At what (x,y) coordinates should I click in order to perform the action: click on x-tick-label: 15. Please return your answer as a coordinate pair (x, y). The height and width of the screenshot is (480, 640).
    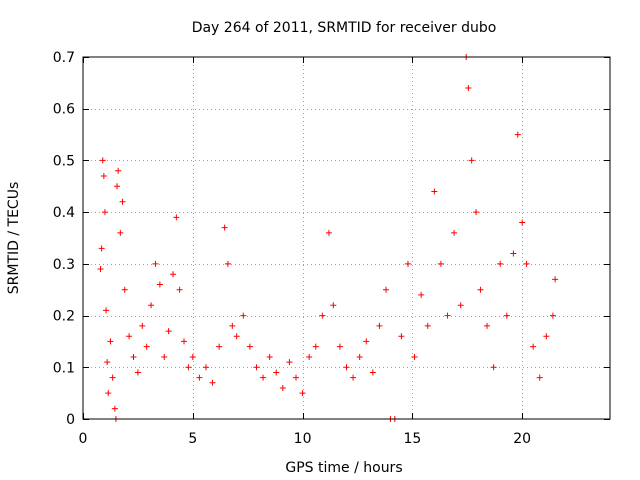
    Looking at the image, I should click on (412, 439).